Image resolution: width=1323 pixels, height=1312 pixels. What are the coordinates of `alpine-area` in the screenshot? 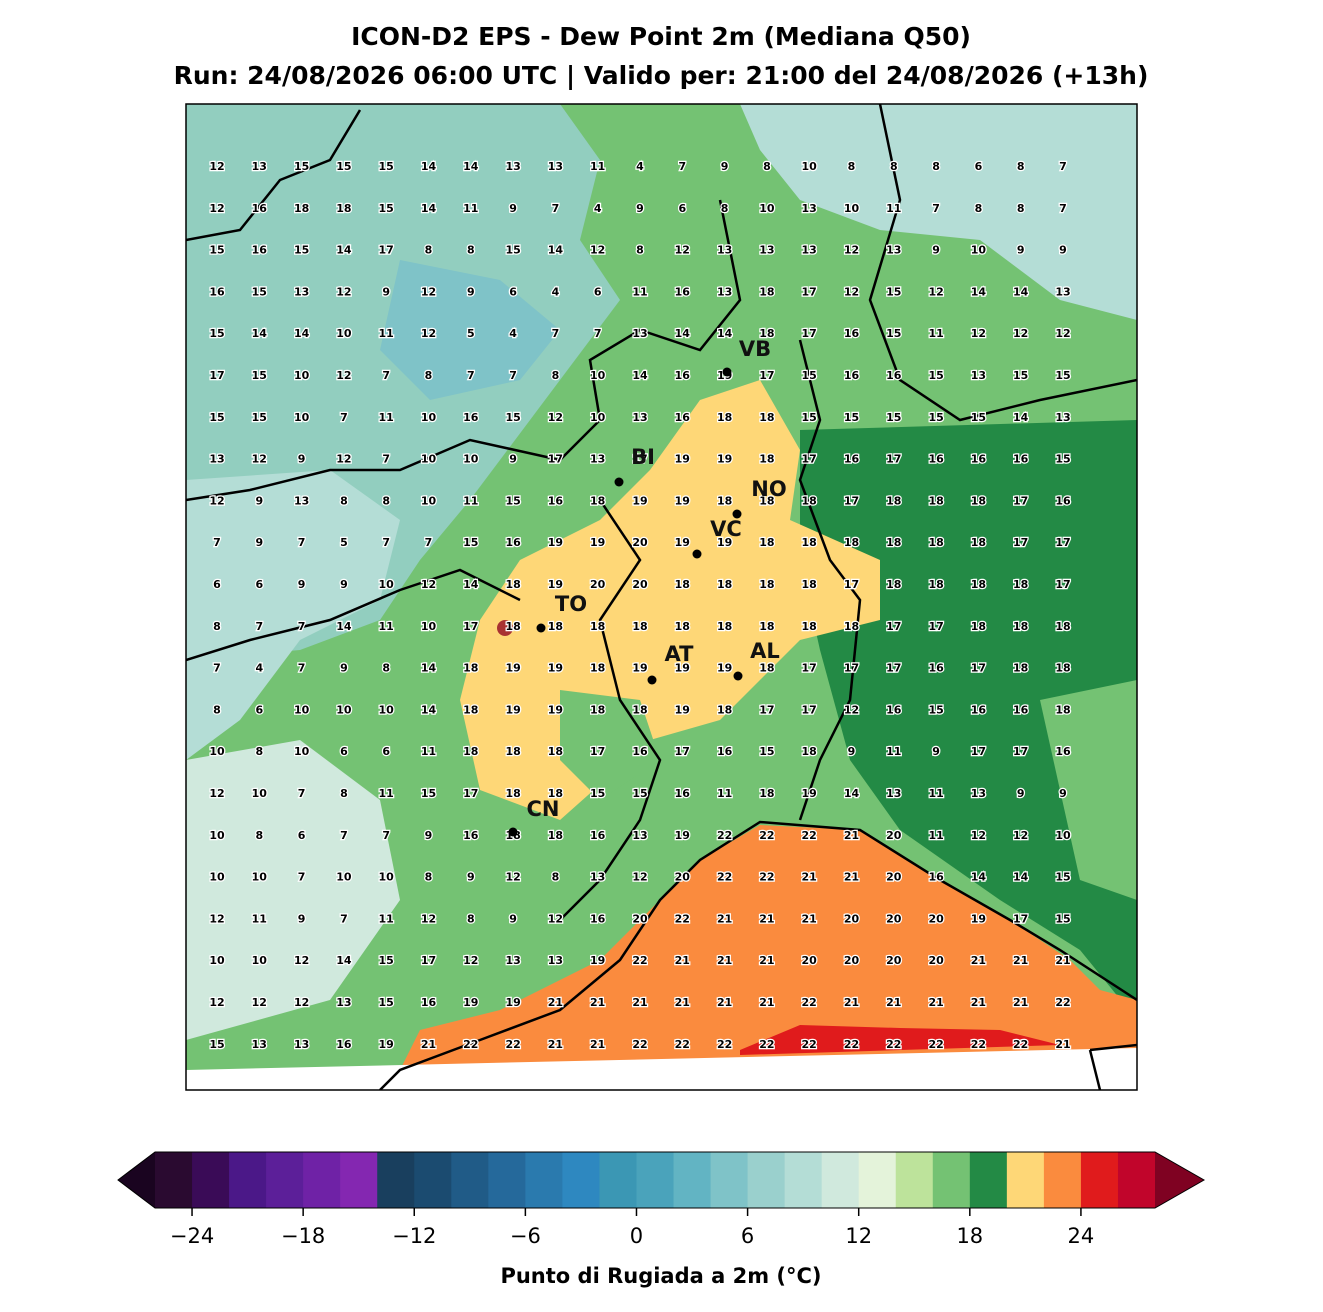 It's located at (938, 212).